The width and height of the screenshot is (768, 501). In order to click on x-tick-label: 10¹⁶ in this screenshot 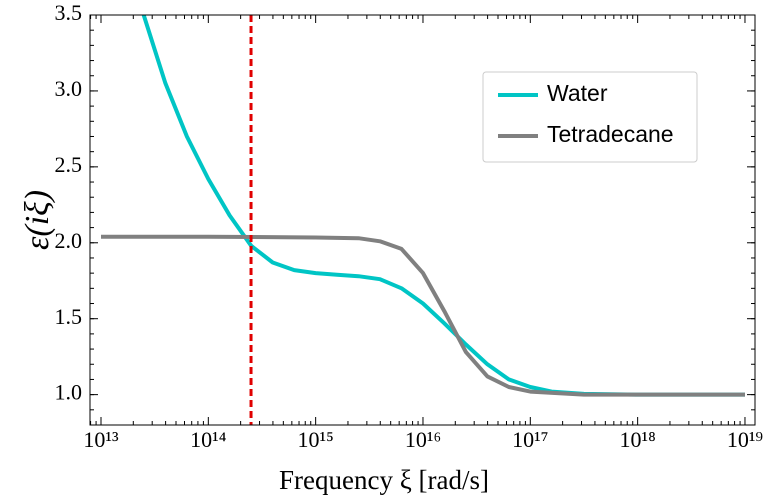, I will do `click(423, 439)`.